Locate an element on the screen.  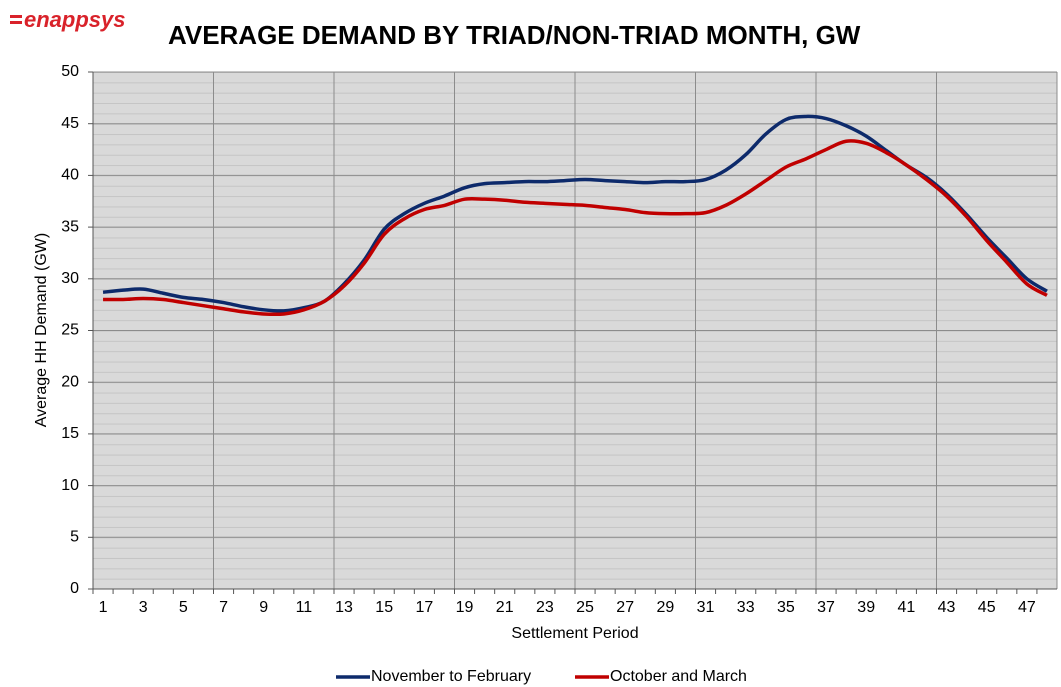
y-tick-label: 15 is located at coordinates (70, 433).